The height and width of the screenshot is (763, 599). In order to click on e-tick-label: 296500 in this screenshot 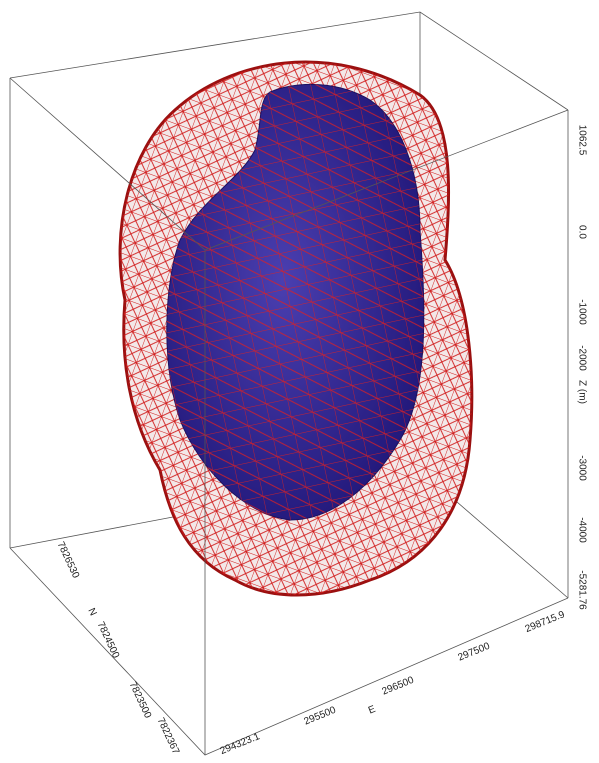, I will do `click(398, 686)`.